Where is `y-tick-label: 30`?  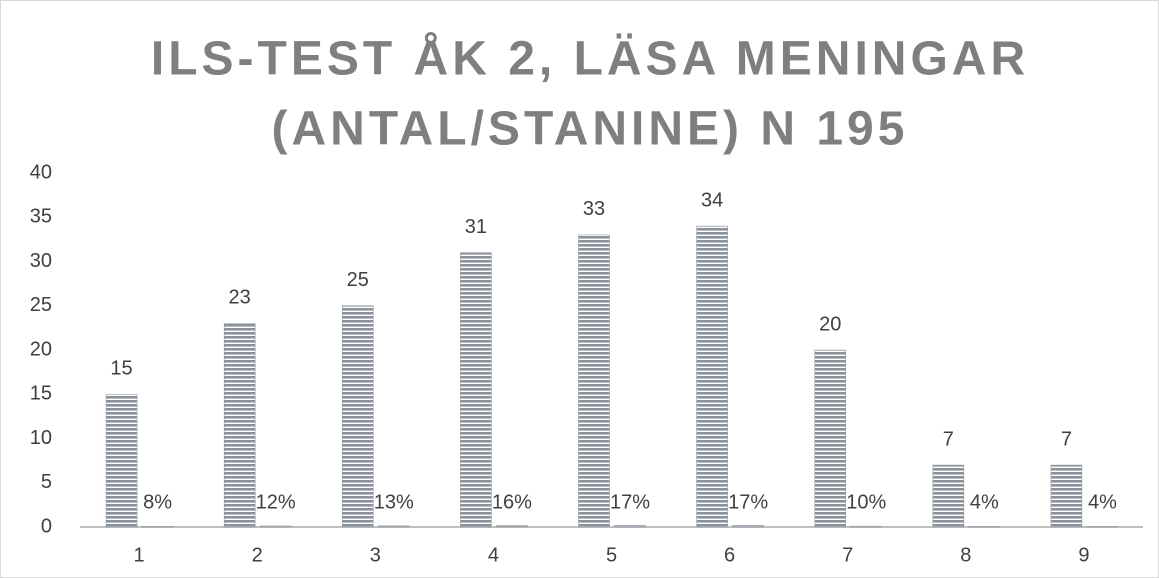 y-tick-label: 30 is located at coordinates (41, 261).